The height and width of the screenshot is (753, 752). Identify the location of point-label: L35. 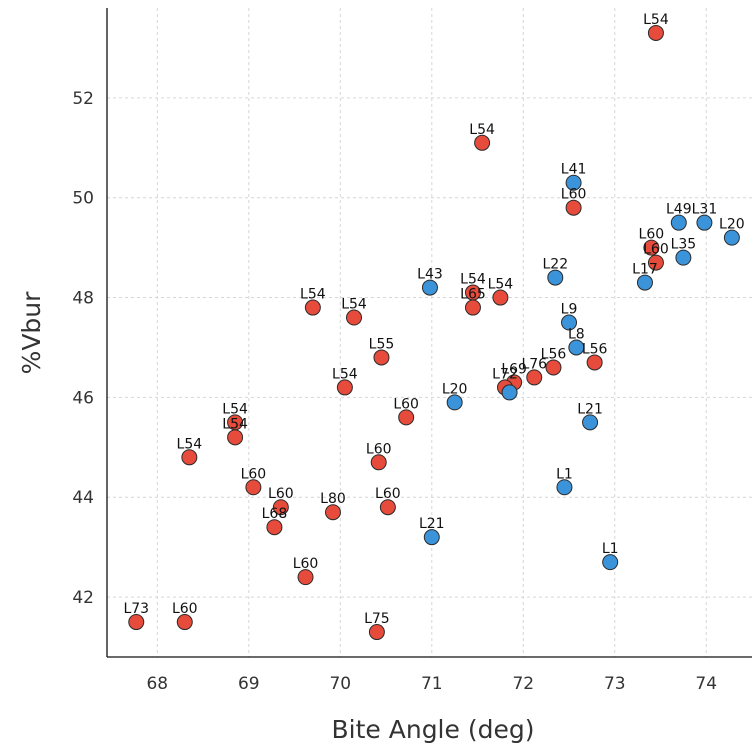
(684, 245).